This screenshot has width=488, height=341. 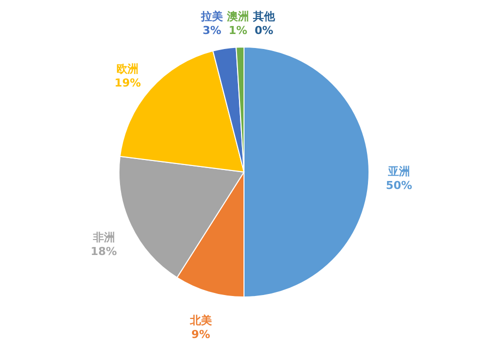 What do you see at coordinates (103, 237) in the screenshot?
I see `slice-label: 非洲` at bounding box center [103, 237].